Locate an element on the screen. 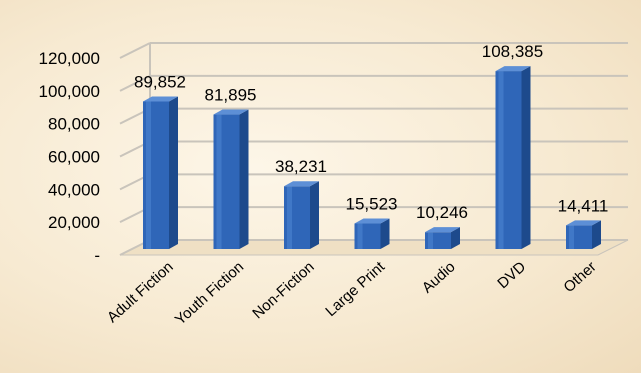 The image size is (641, 373). y-axis-ticks: - 20,000 40,000 60,000 80,000 100,000 120,000 is located at coordinates (69, 157).